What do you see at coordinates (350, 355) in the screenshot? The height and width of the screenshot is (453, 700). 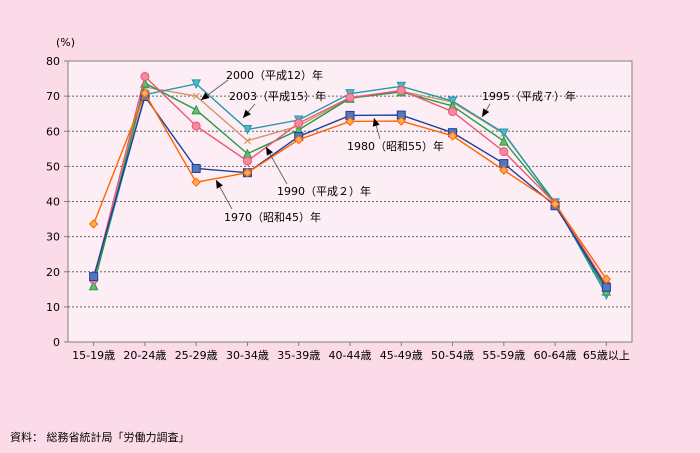 I see `x-tick-label: 40-44歳` at bounding box center [350, 355].